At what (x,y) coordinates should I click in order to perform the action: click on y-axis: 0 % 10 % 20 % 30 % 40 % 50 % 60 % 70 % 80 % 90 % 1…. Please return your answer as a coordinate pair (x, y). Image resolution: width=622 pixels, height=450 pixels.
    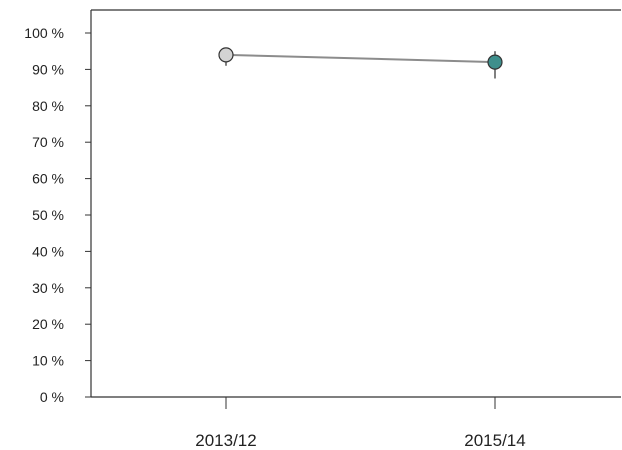
    Looking at the image, I should click on (57, 215).